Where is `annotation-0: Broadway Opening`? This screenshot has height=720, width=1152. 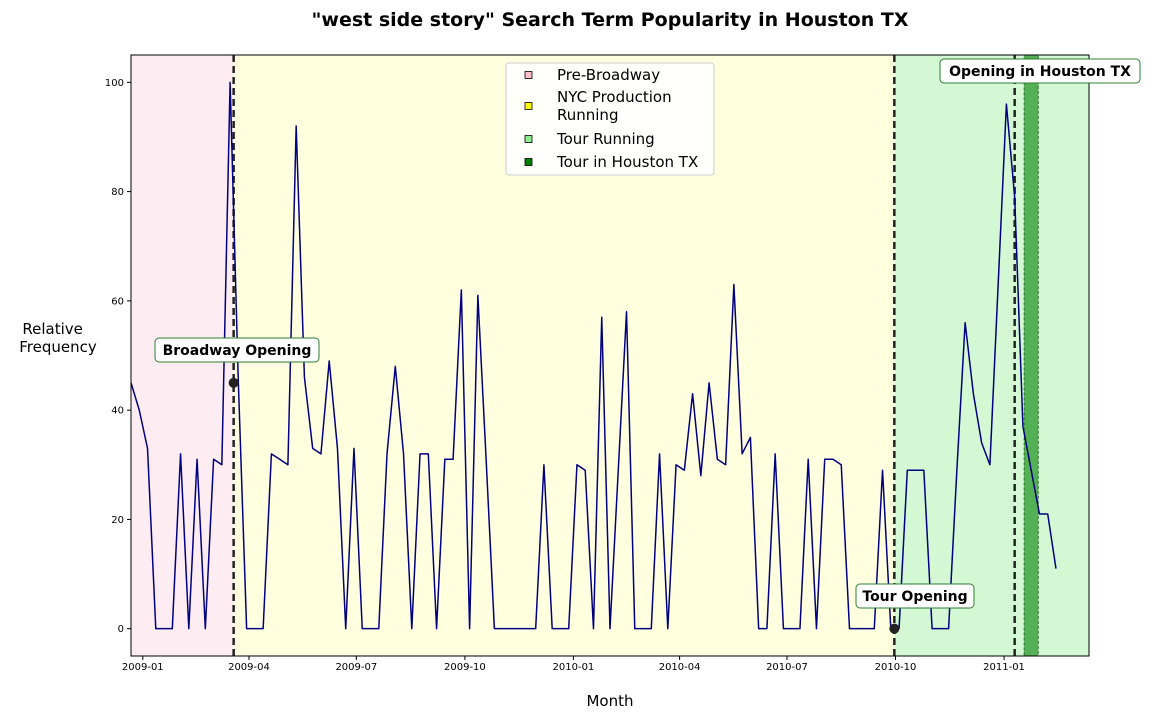 annotation-0: Broadway Opening is located at coordinates (237, 350).